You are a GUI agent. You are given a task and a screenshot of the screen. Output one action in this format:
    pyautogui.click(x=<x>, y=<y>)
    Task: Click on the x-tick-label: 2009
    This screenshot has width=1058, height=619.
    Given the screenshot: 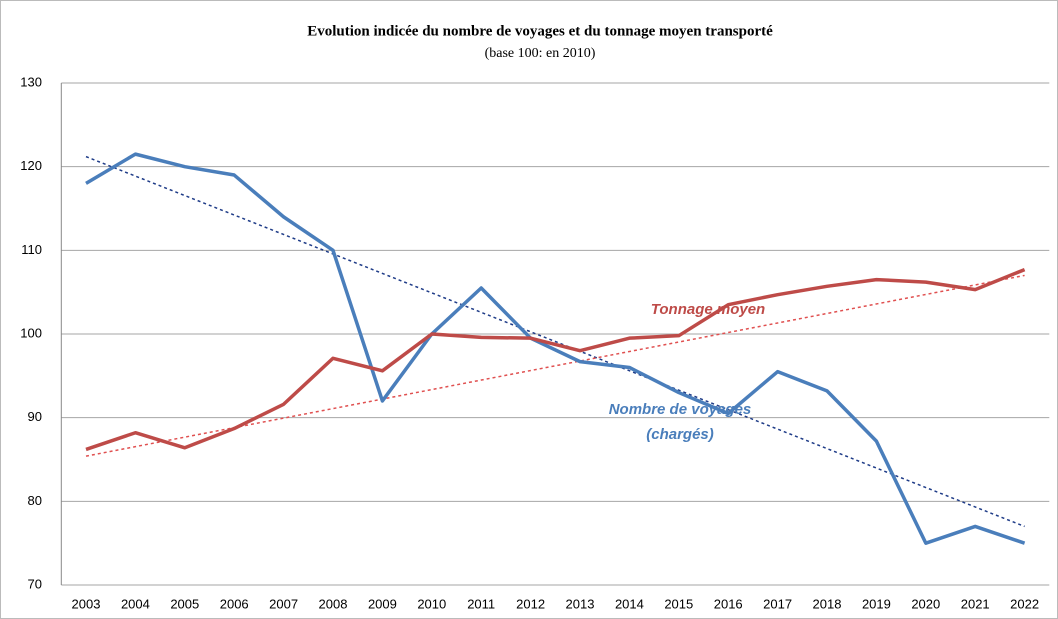 What is the action you would take?
    pyautogui.click(x=382, y=603)
    